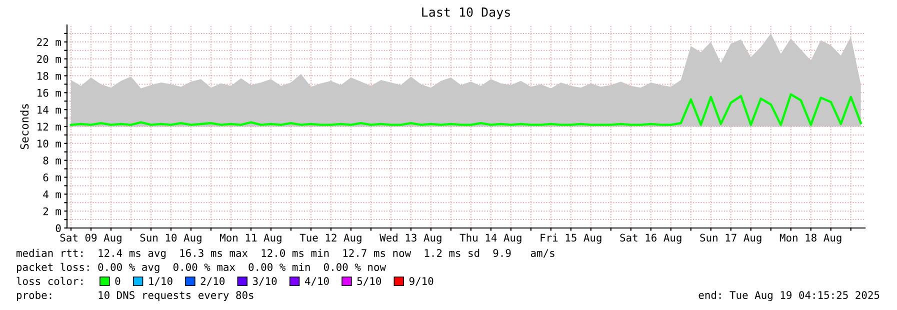  I want to click on y-tick-label: 16 m, so click(49, 92).